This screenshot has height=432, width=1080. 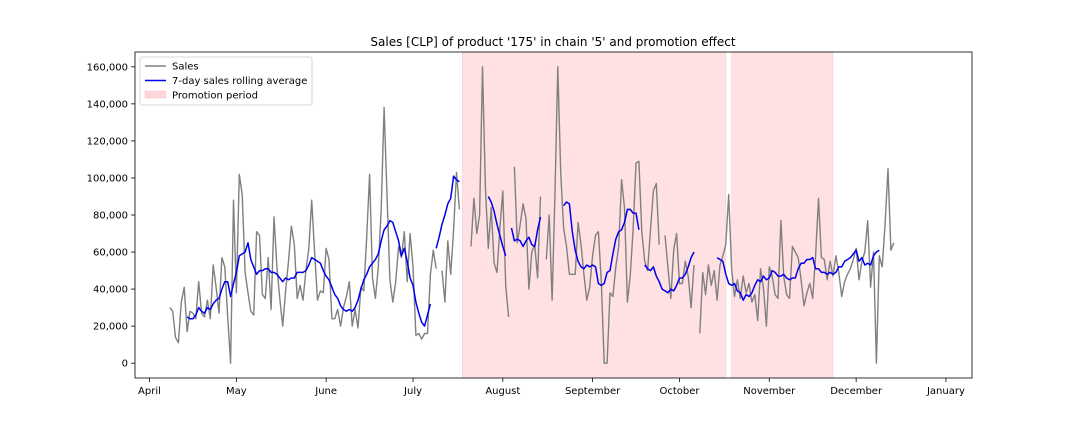 I want to click on legend-promo-label: Promotion period, so click(x=215, y=96).